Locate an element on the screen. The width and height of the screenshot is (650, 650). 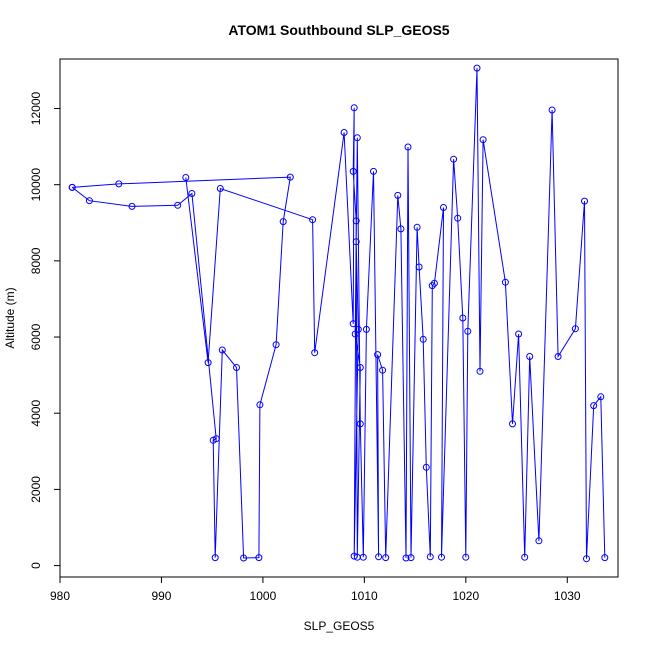
y-tick-label: 12000 is located at coordinates (36, 109).